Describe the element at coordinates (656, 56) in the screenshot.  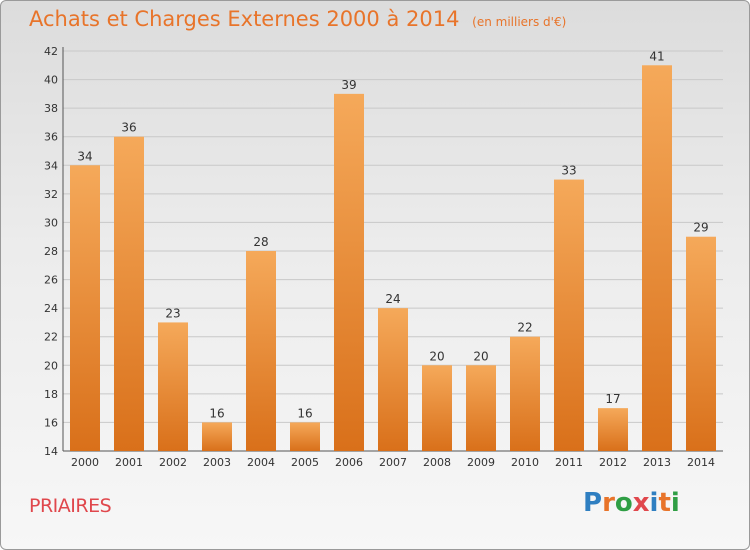
I see `data-label: 41` at that location.